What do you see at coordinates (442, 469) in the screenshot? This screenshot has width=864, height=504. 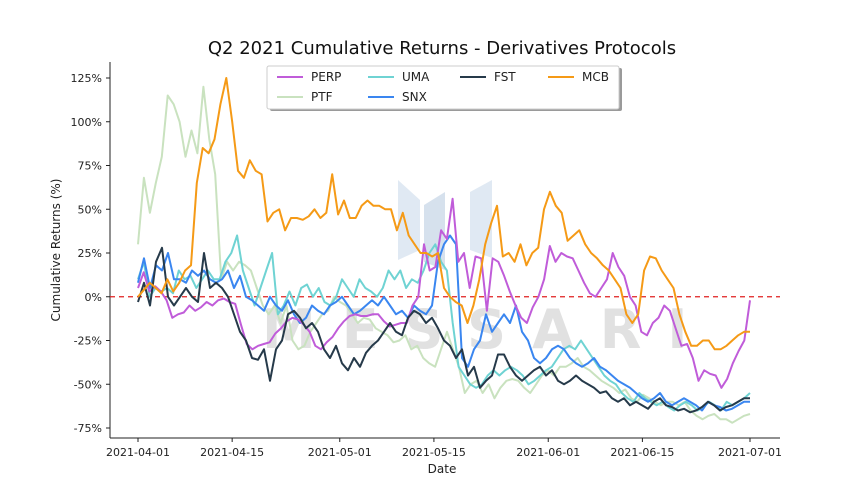 I see `x-axis-title: Date` at bounding box center [442, 469].